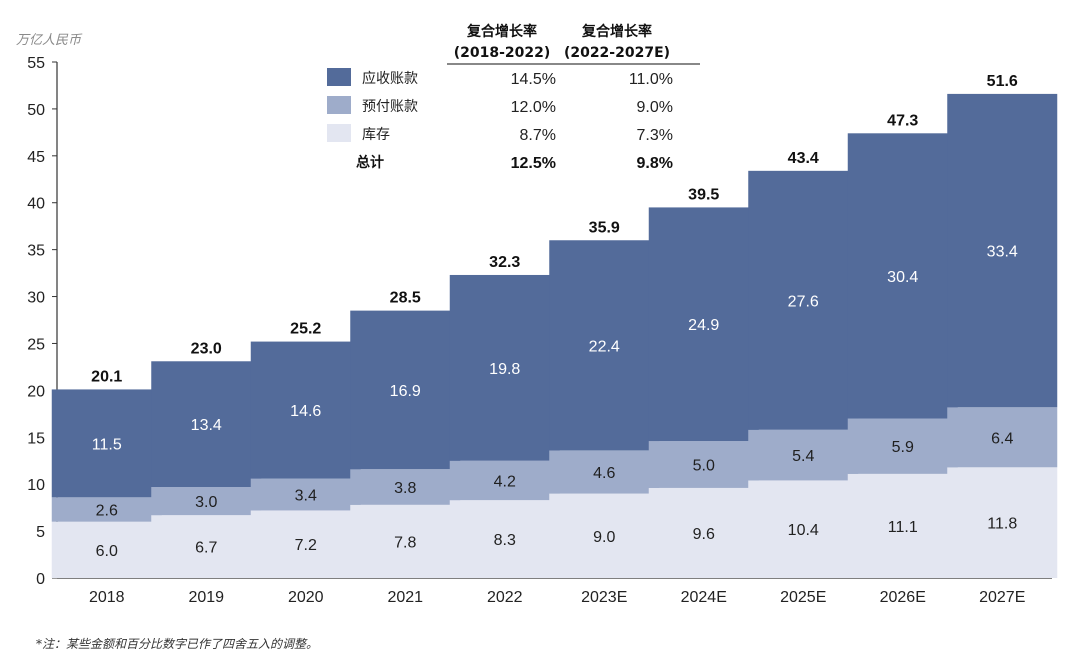 This screenshot has height=661, width=1080. What do you see at coordinates (305, 329) in the screenshot?
I see `total-value-label: 25.2` at bounding box center [305, 329].